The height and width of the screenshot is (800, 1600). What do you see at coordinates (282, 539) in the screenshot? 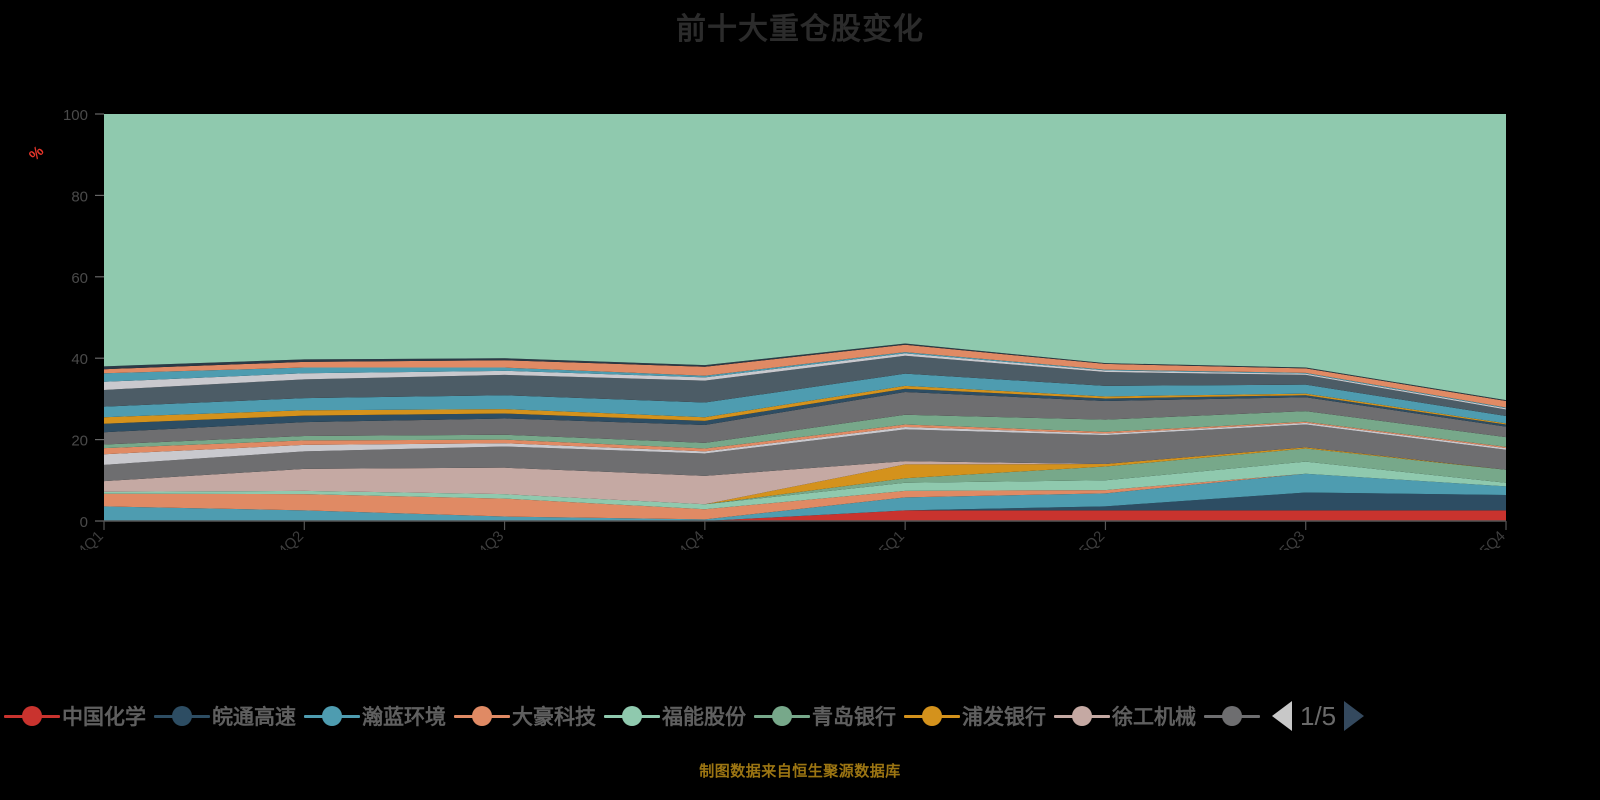
I see `x-tick-label: 2024Q2` at bounding box center [282, 539].